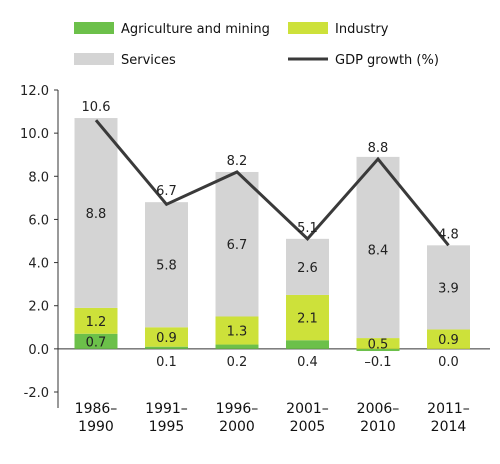 This screenshot has width=500, height=464. What do you see at coordinates (34, 91) in the screenshot?
I see `y-tick-label: 12.0` at bounding box center [34, 91].